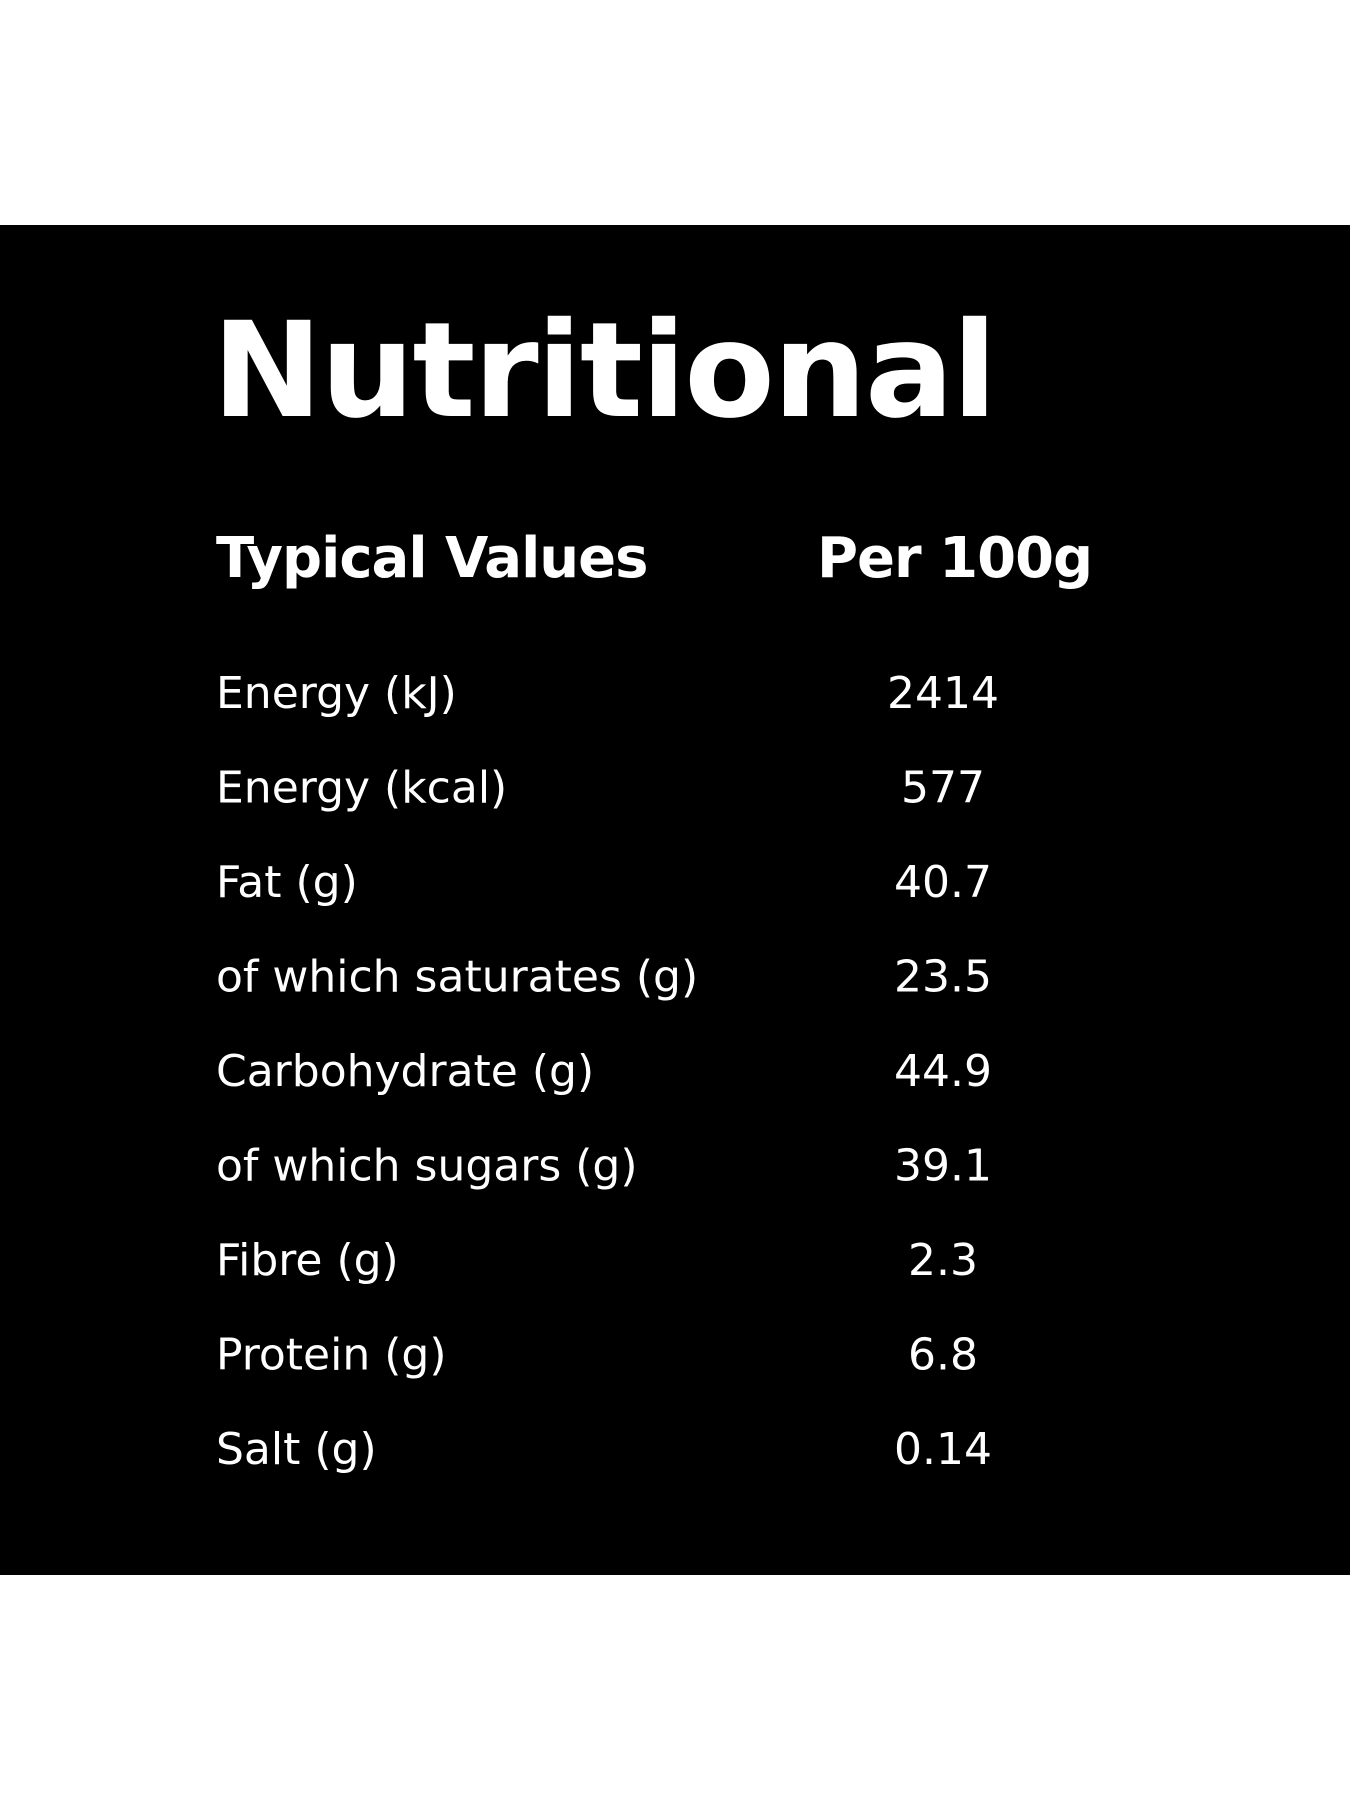 This screenshot has height=1800, width=1350. Describe the element at coordinates (943, 1355) in the screenshot. I see `row-value: 6.8` at that location.